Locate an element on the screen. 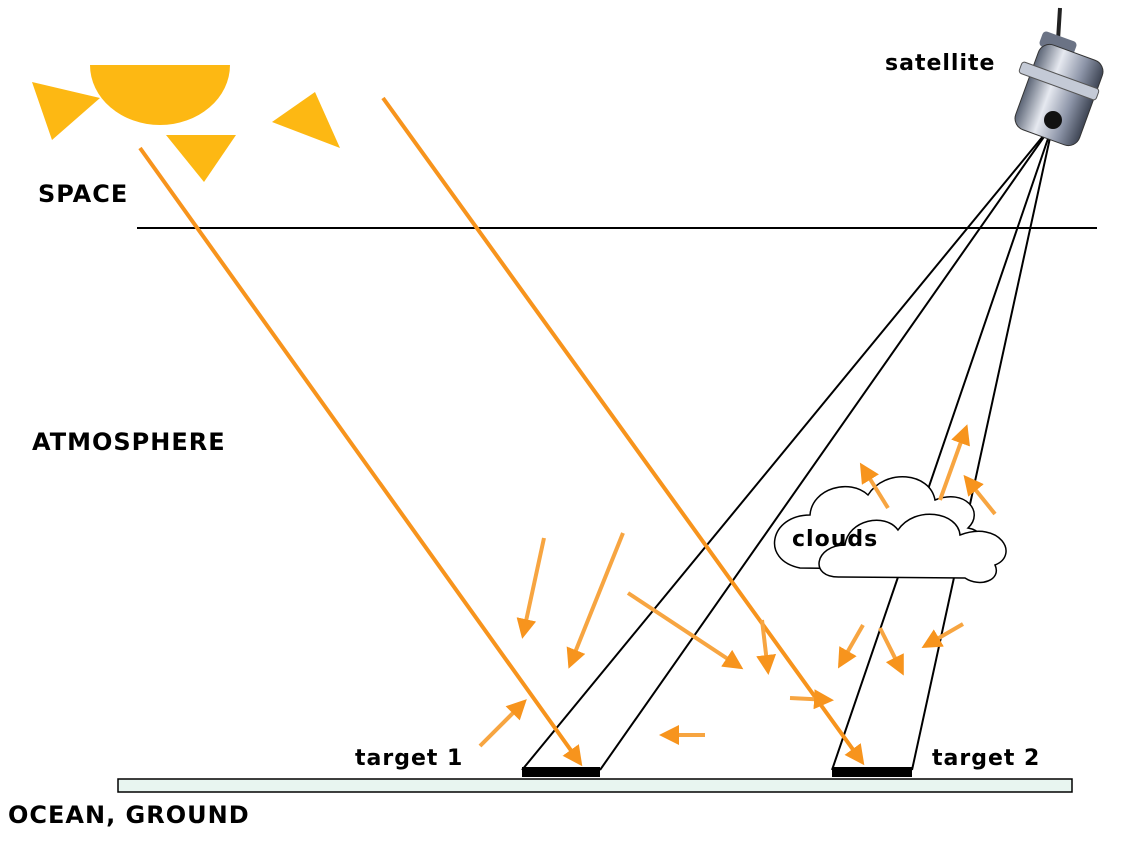 Image resolution: width=1137 pixels, height=847 pixels. ground-strip is located at coordinates (595, 785).